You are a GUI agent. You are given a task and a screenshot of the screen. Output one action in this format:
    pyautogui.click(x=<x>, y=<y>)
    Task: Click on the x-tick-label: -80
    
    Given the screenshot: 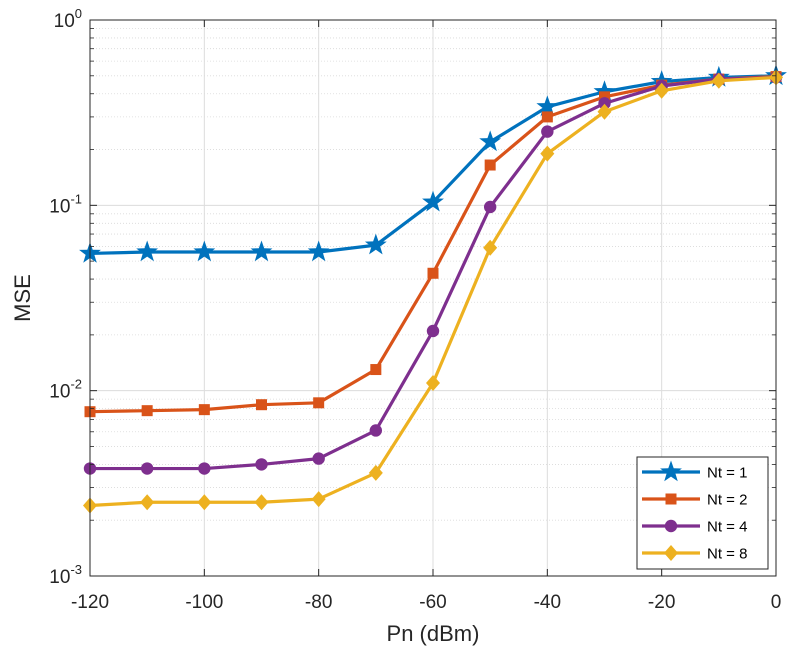 What is the action you would take?
    pyautogui.click(x=318, y=602)
    